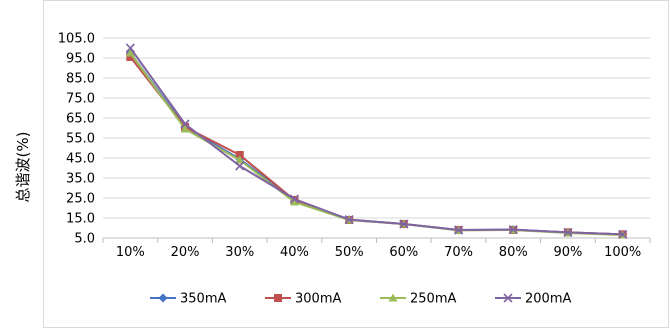 This screenshot has width=670, height=329. Describe the element at coordinates (203, 299) in the screenshot. I see `legend-label: 350mA` at that location.